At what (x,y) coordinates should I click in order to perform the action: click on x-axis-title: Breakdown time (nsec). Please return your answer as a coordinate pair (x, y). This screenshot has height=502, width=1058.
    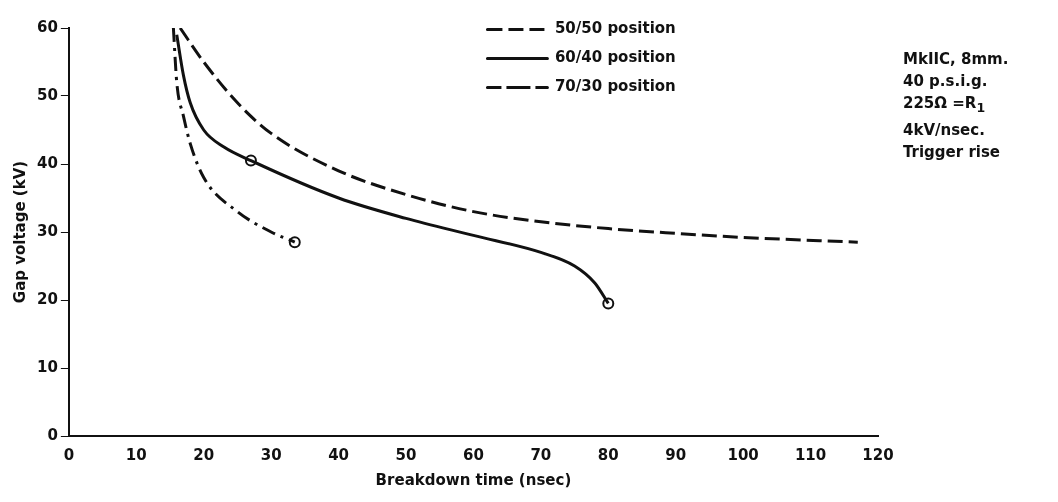
    Looking at the image, I should click on (473, 479).